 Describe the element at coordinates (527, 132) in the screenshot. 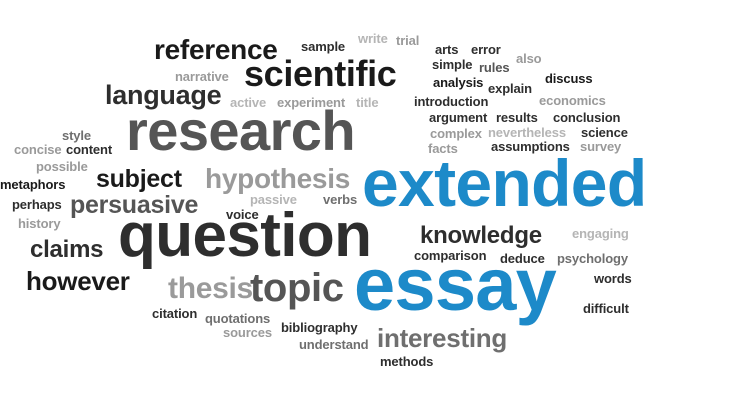

I see `word-nevertheless: nevertheless` at that location.